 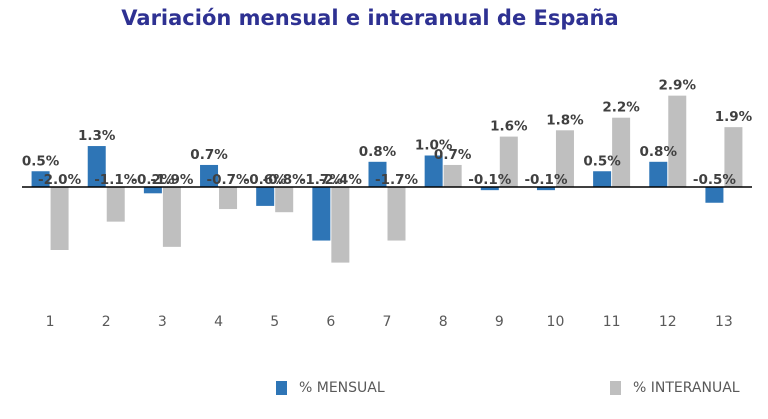 I want to click on x-tick-label-13: 13, so click(x=724, y=322).